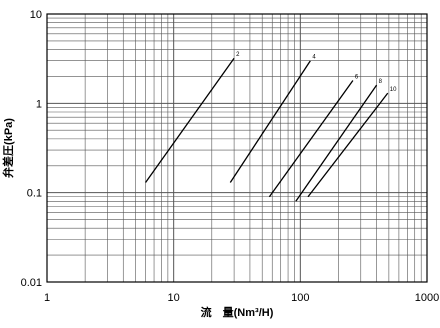  What do you see at coordinates (314, 58) in the screenshot?
I see `series-label-4: 4` at bounding box center [314, 58].